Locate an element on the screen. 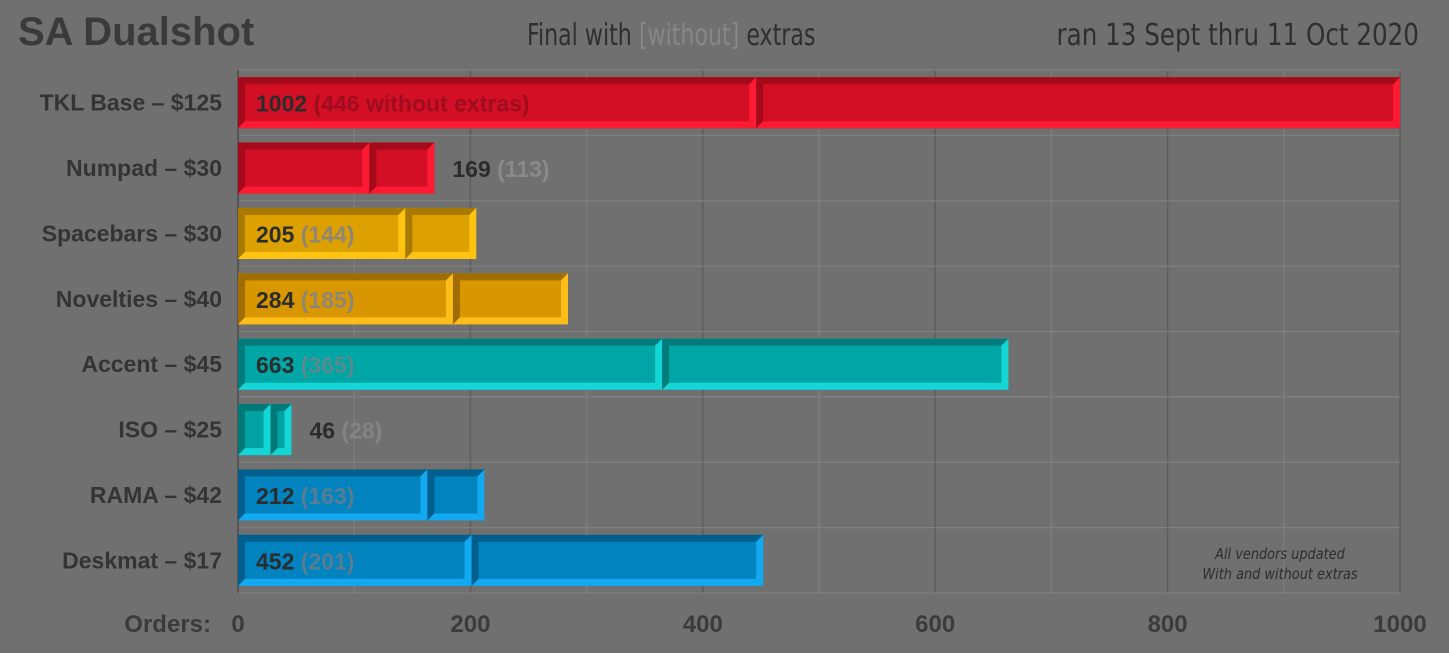 Image resolution: width=1449 pixels, height=653 pixels. value-without-extras: (28) is located at coordinates (358, 431).